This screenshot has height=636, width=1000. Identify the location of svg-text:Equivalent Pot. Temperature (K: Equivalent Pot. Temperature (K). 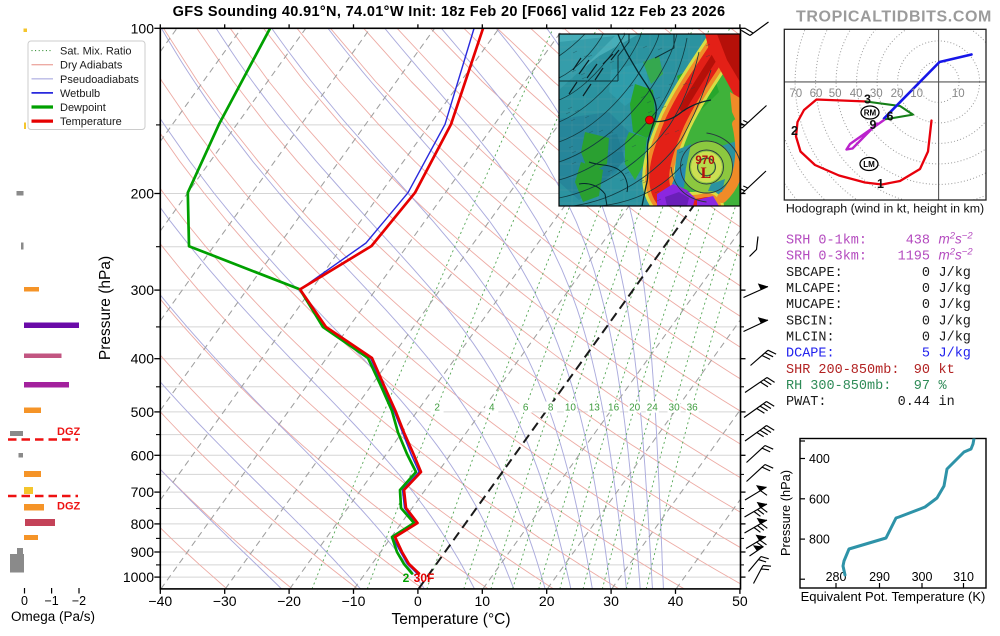
(893, 596).